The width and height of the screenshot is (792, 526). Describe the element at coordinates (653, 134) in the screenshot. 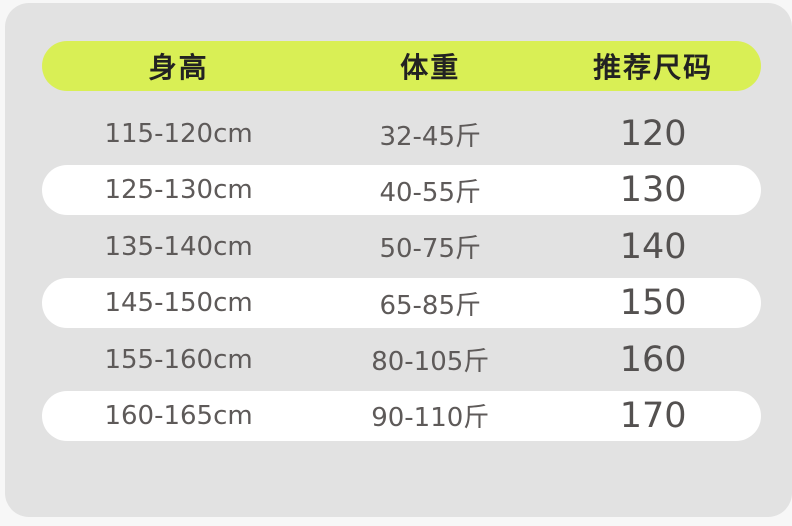

I see `cell-size: 120` at that location.